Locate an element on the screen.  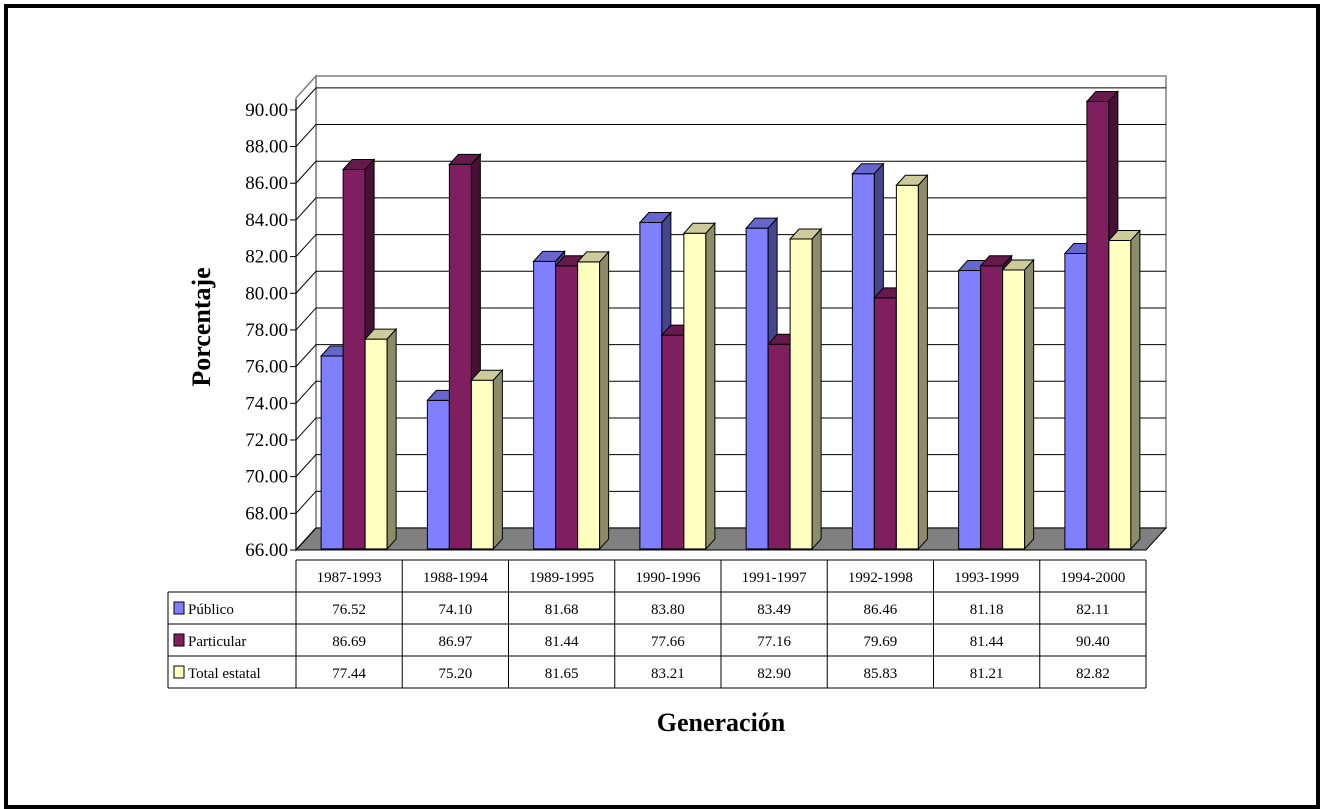
category-label: 1988-1994 is located at coordinates (455, 578).